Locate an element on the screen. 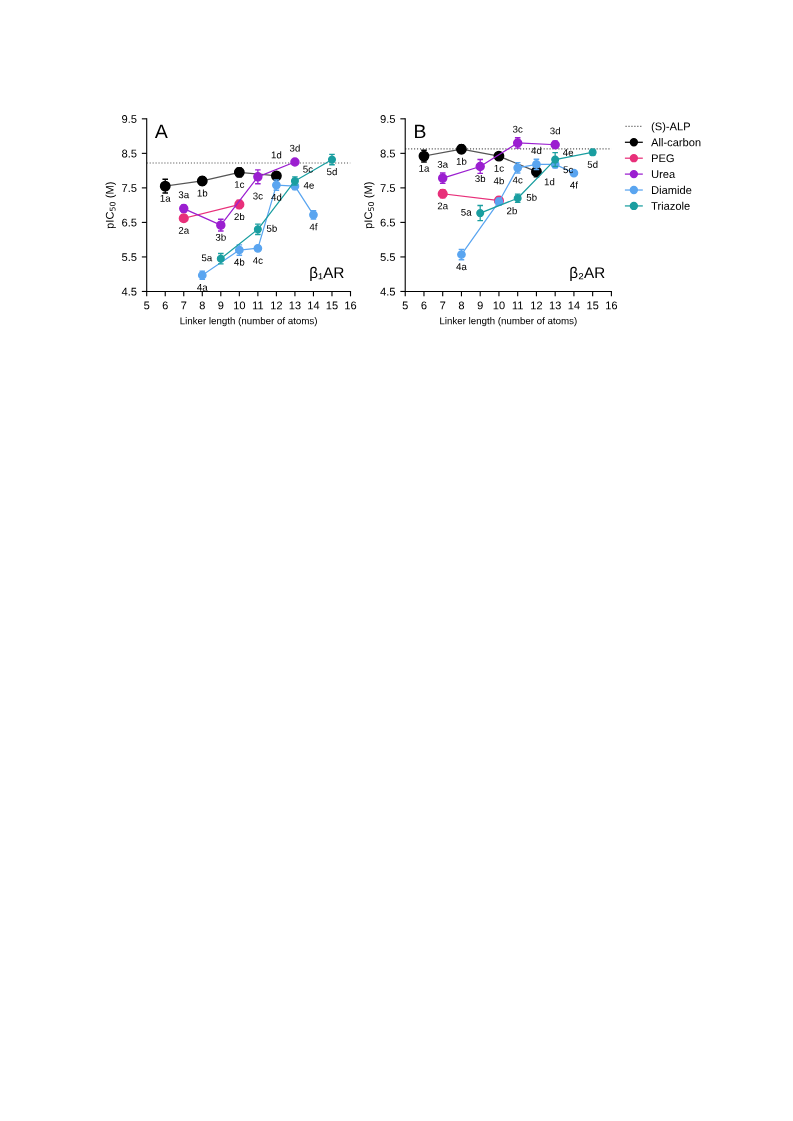  legend-label: (S)-ALP is located at coordinates (671, 127).